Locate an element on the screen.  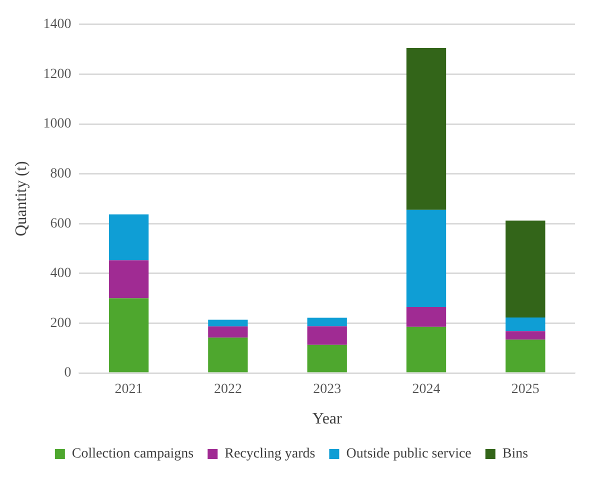
x-tick-label: 2022 is located at coordinates (228, 390).